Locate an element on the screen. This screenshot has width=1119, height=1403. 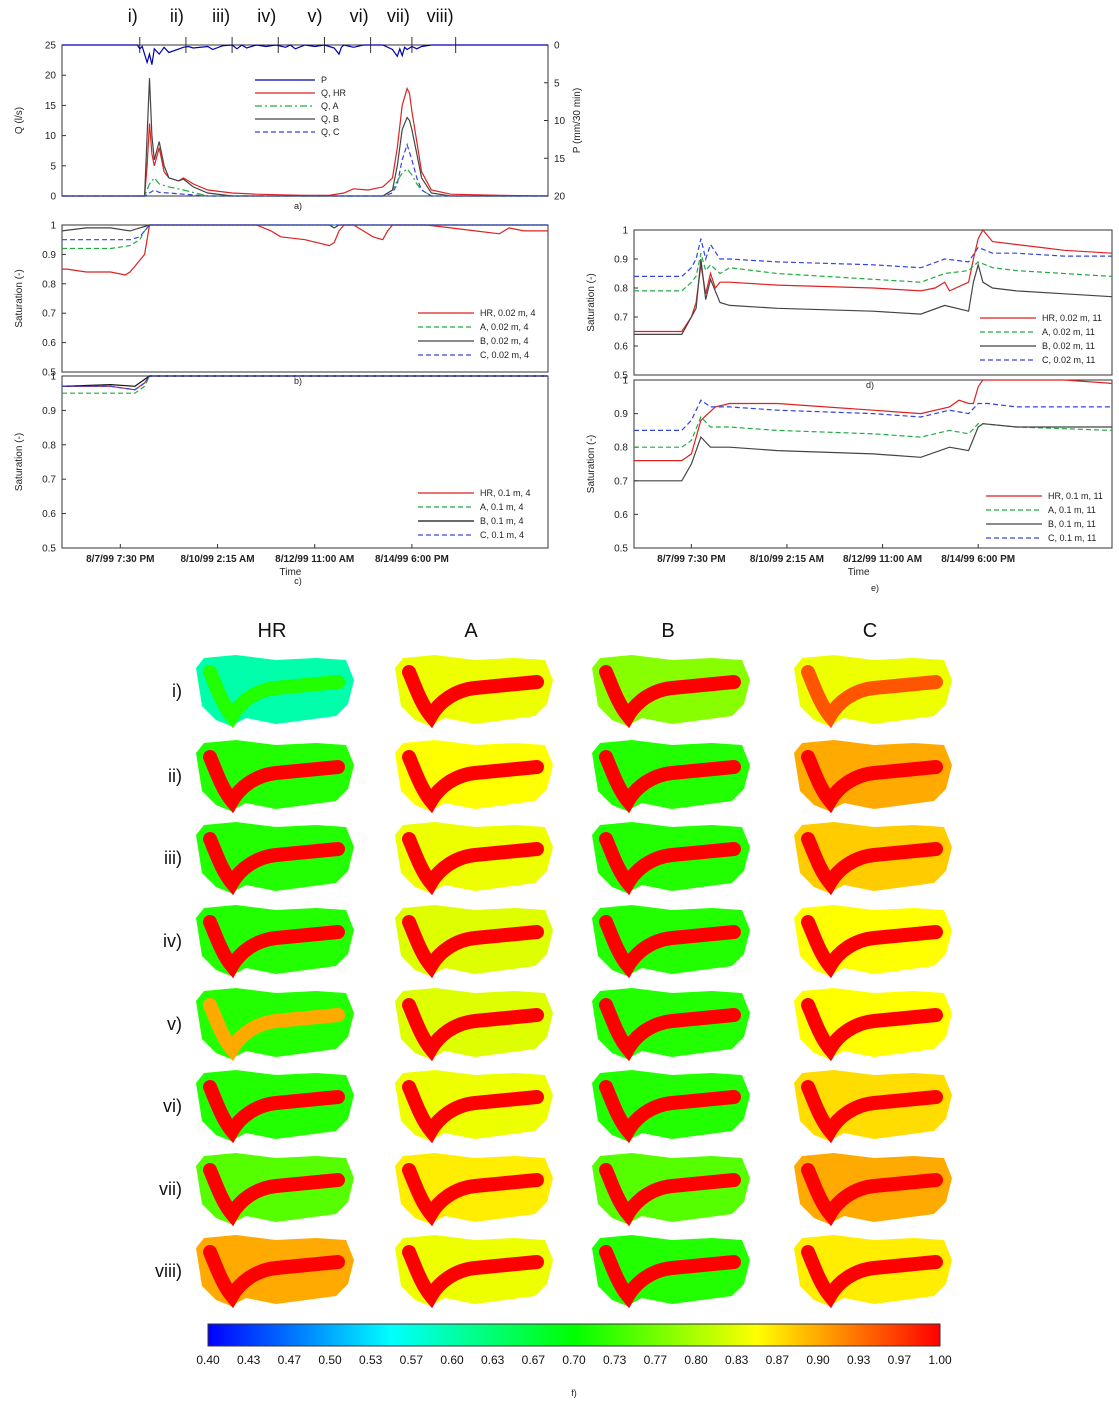
x-tick-label: 8/14/99 6:00 PM is located at coordinates (978, 559).